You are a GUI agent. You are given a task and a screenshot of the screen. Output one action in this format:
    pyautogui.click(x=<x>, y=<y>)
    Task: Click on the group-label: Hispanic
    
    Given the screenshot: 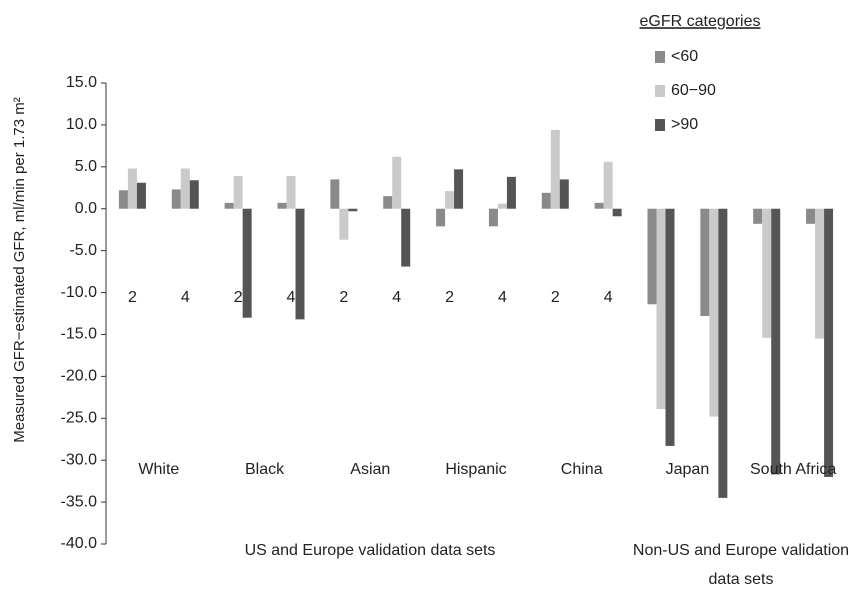 What is the action you would take?
    pyautogui.click(x=475, y=469)
    